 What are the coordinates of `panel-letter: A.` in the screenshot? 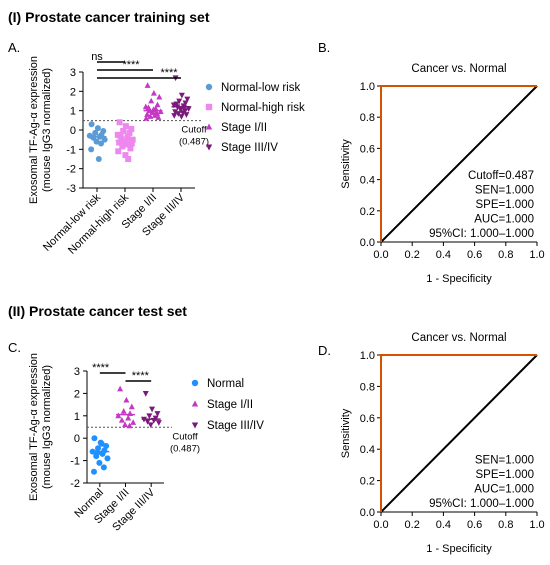 It's located at (14, 47).